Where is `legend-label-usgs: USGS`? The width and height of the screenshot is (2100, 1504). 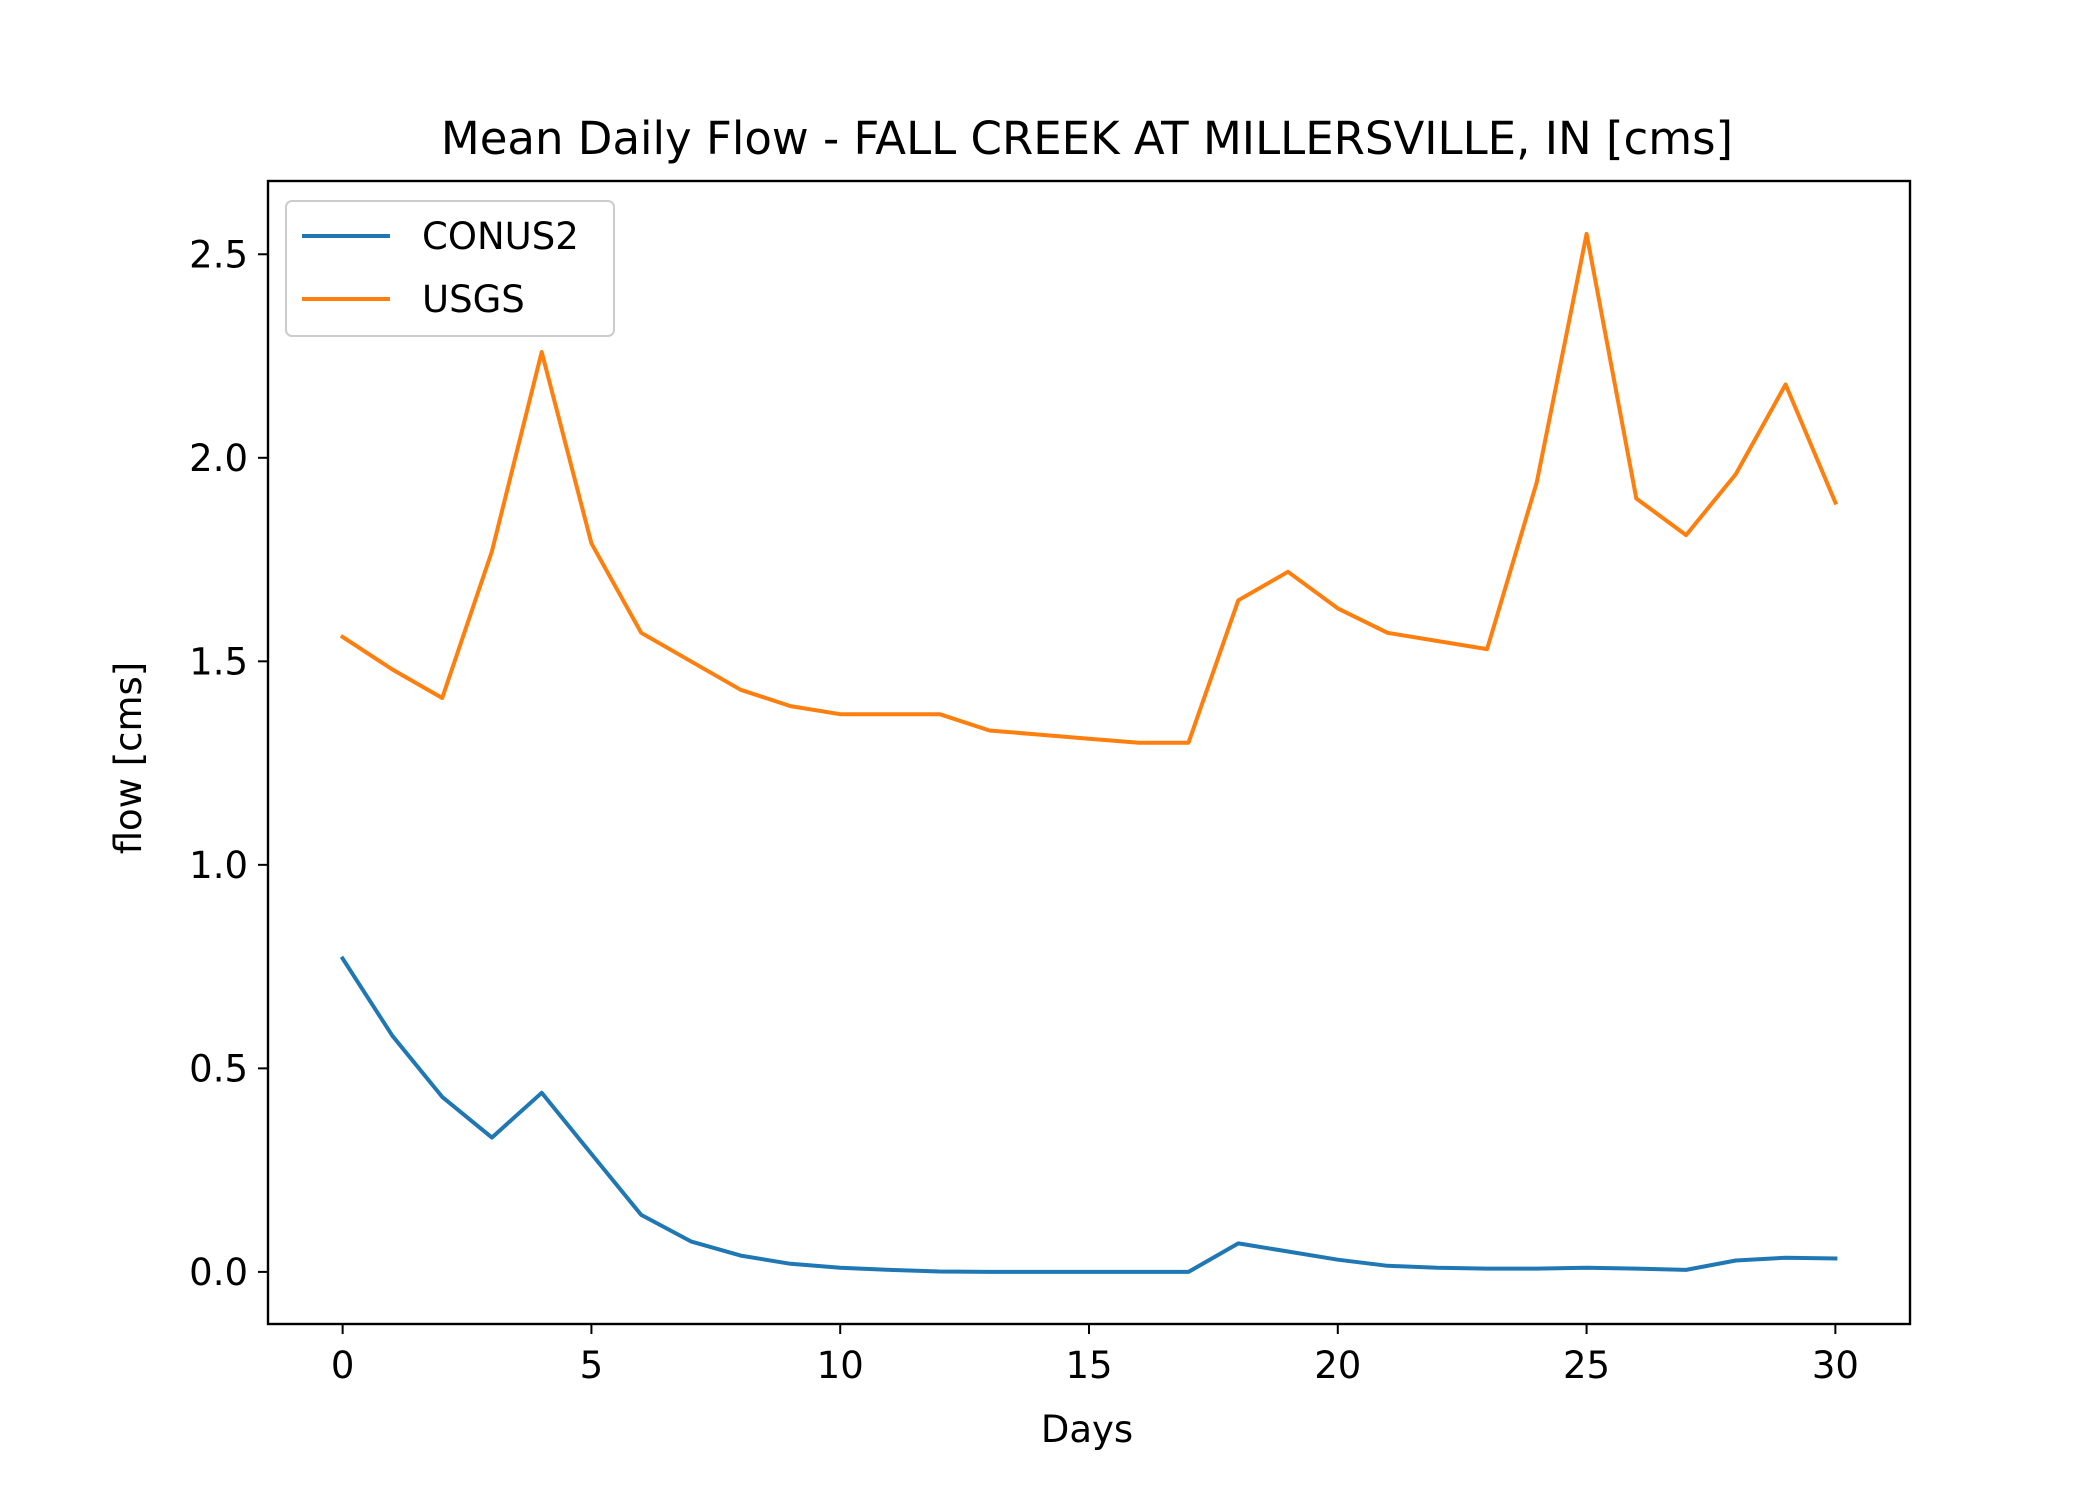 legend-label-usgs: USGS is located at coordinates (473, 299).